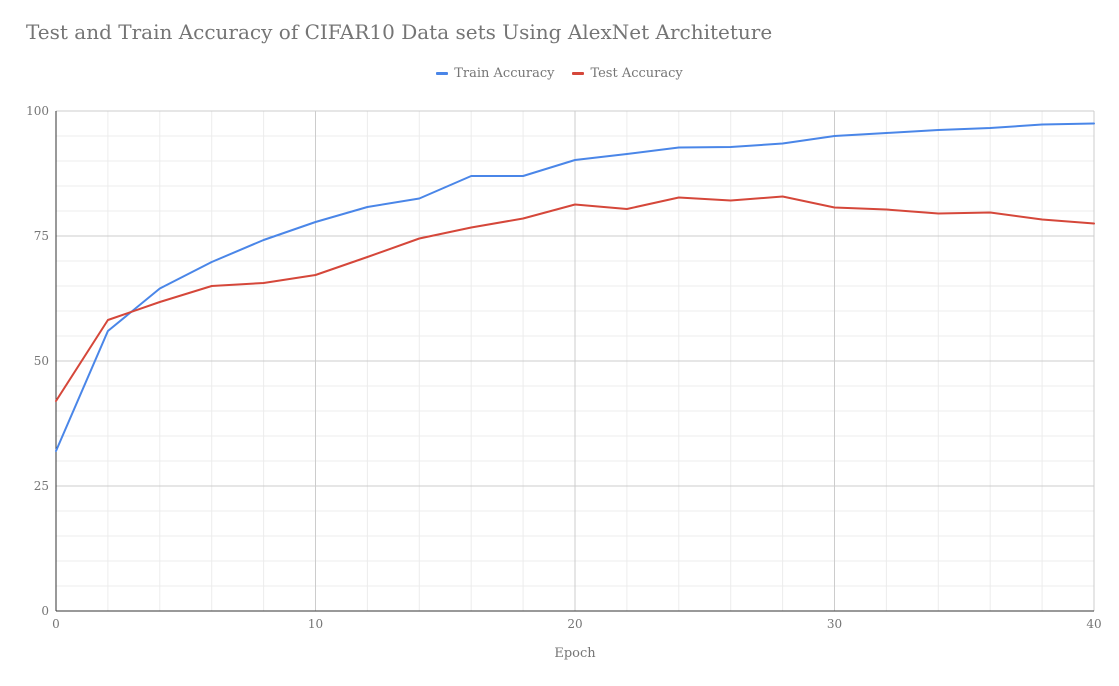 Image resolution: width=1119 pixels, height=686 pixels. I want to click on x-tick-label: 20, so click(574, 624).